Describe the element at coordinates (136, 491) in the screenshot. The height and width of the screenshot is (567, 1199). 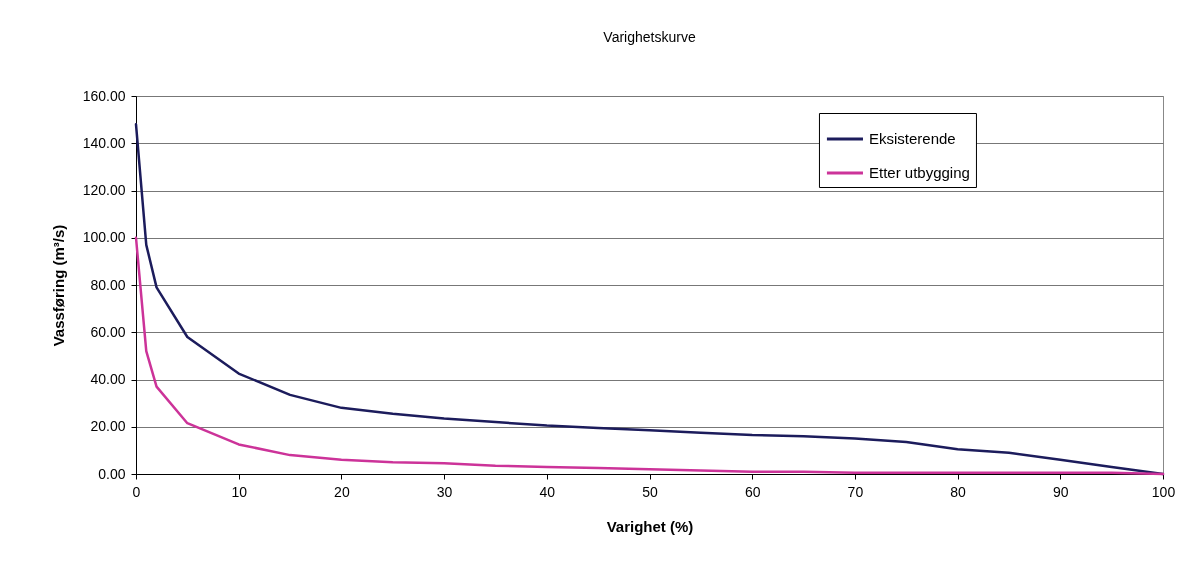
I see `x-tick-label: 0` at that location.